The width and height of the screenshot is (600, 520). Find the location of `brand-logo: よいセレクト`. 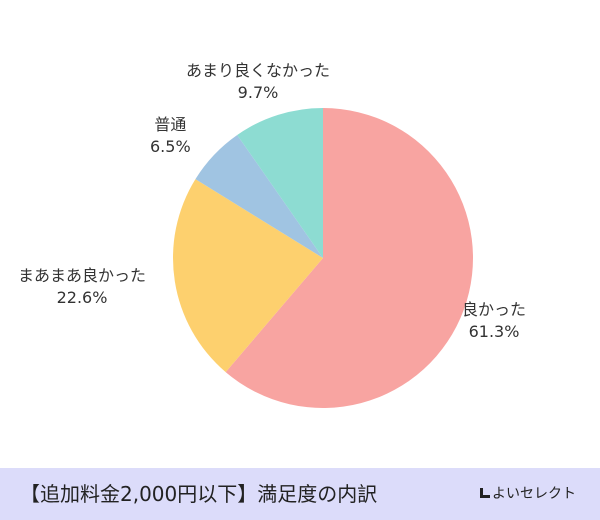

brand-logo: よいセレクト is located at coordinates (528, 494).